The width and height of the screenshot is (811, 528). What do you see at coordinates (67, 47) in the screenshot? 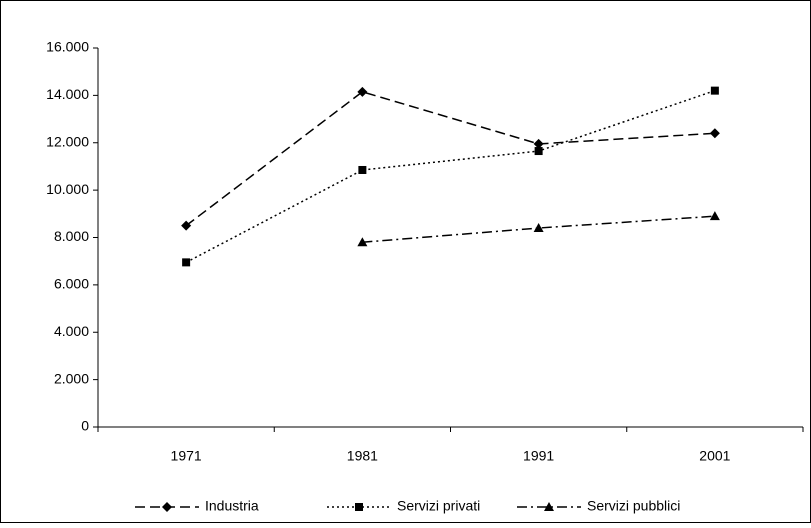
I see `y-tick-label: 16.000` at bounding box center [67, 47].